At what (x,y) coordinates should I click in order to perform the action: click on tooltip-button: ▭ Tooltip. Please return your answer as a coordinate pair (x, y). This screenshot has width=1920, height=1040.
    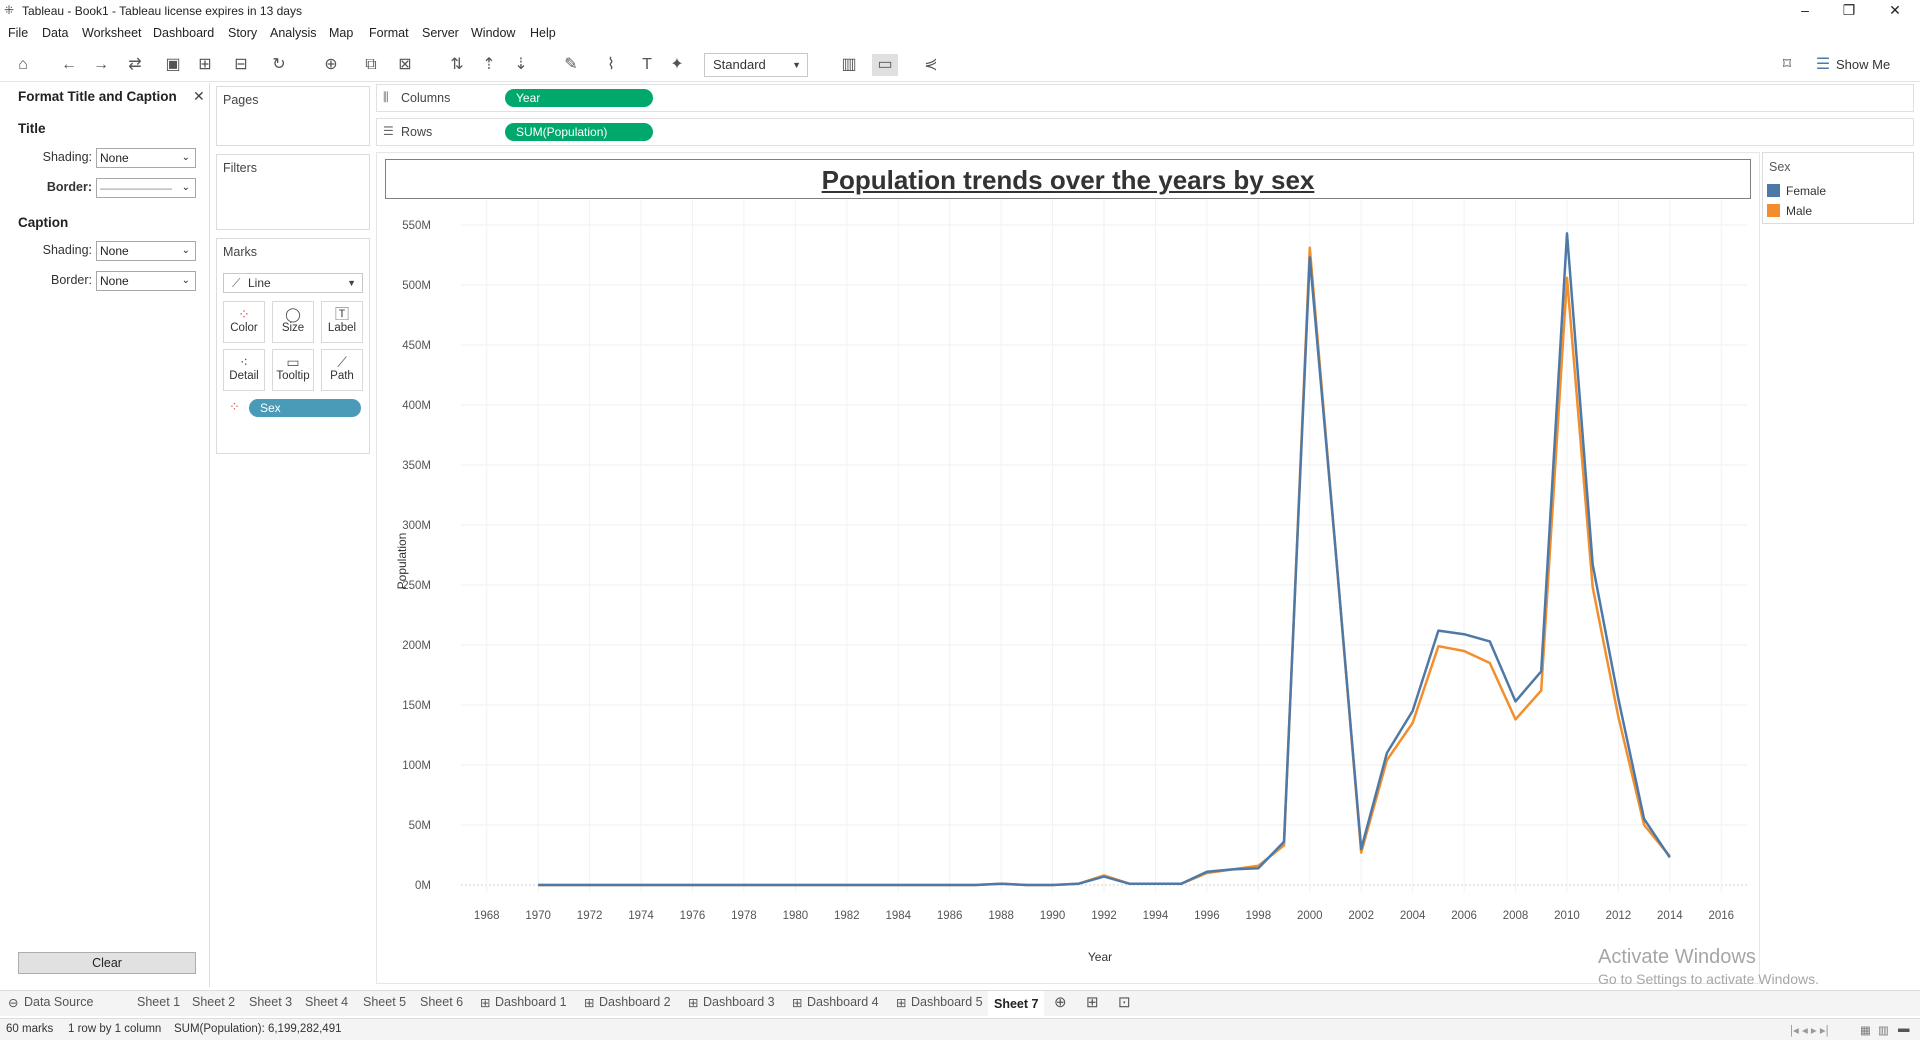
    Looking at the image, I should click on (293, 370).